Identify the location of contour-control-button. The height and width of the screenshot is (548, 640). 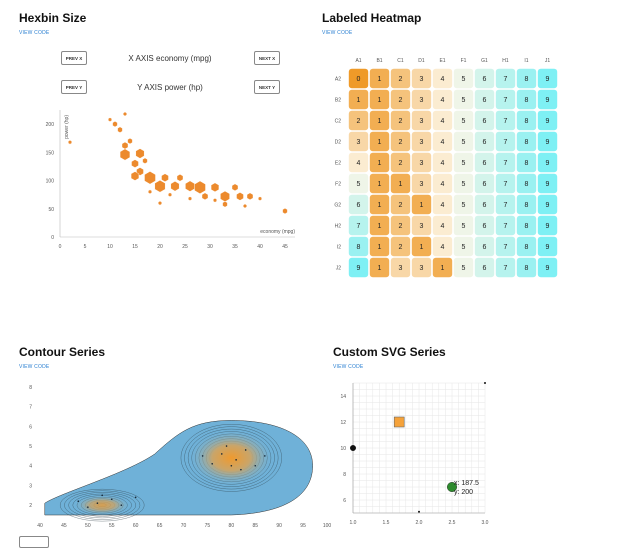
(34, 542).